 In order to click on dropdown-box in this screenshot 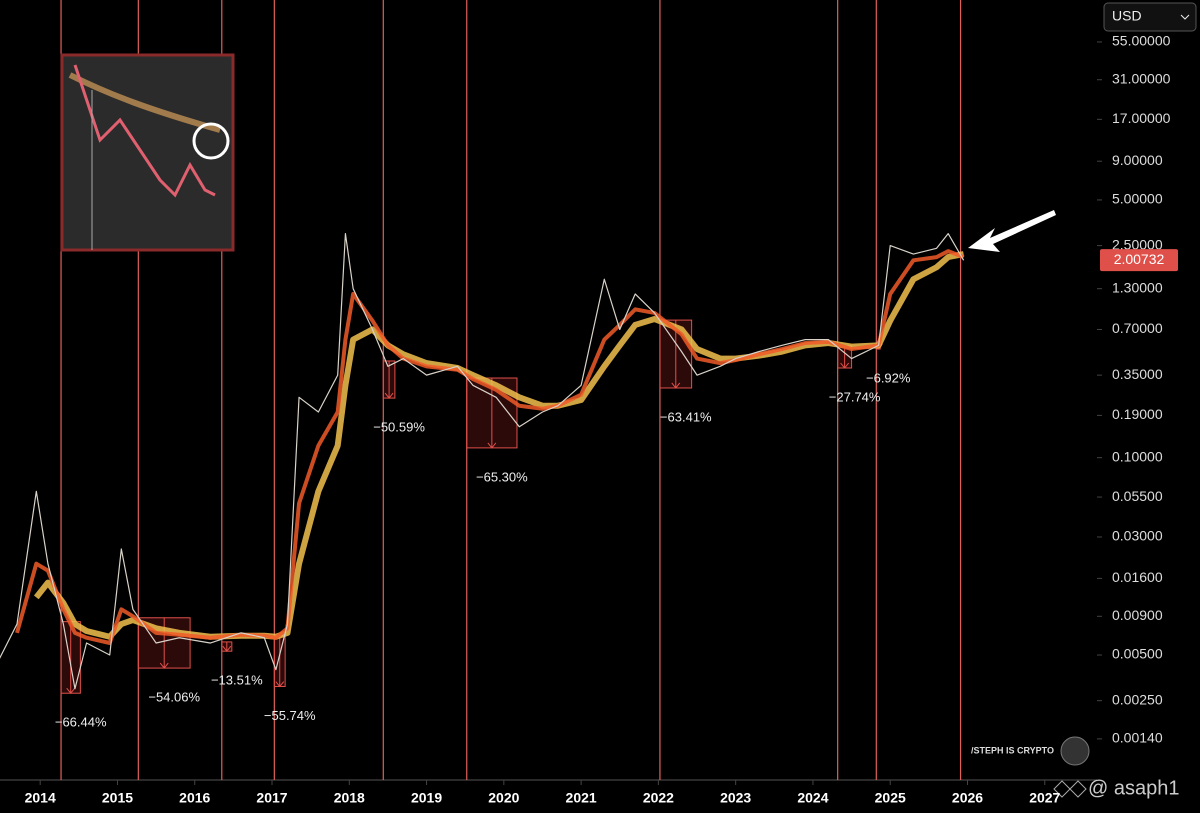, I will do `click(1150, 17)`.